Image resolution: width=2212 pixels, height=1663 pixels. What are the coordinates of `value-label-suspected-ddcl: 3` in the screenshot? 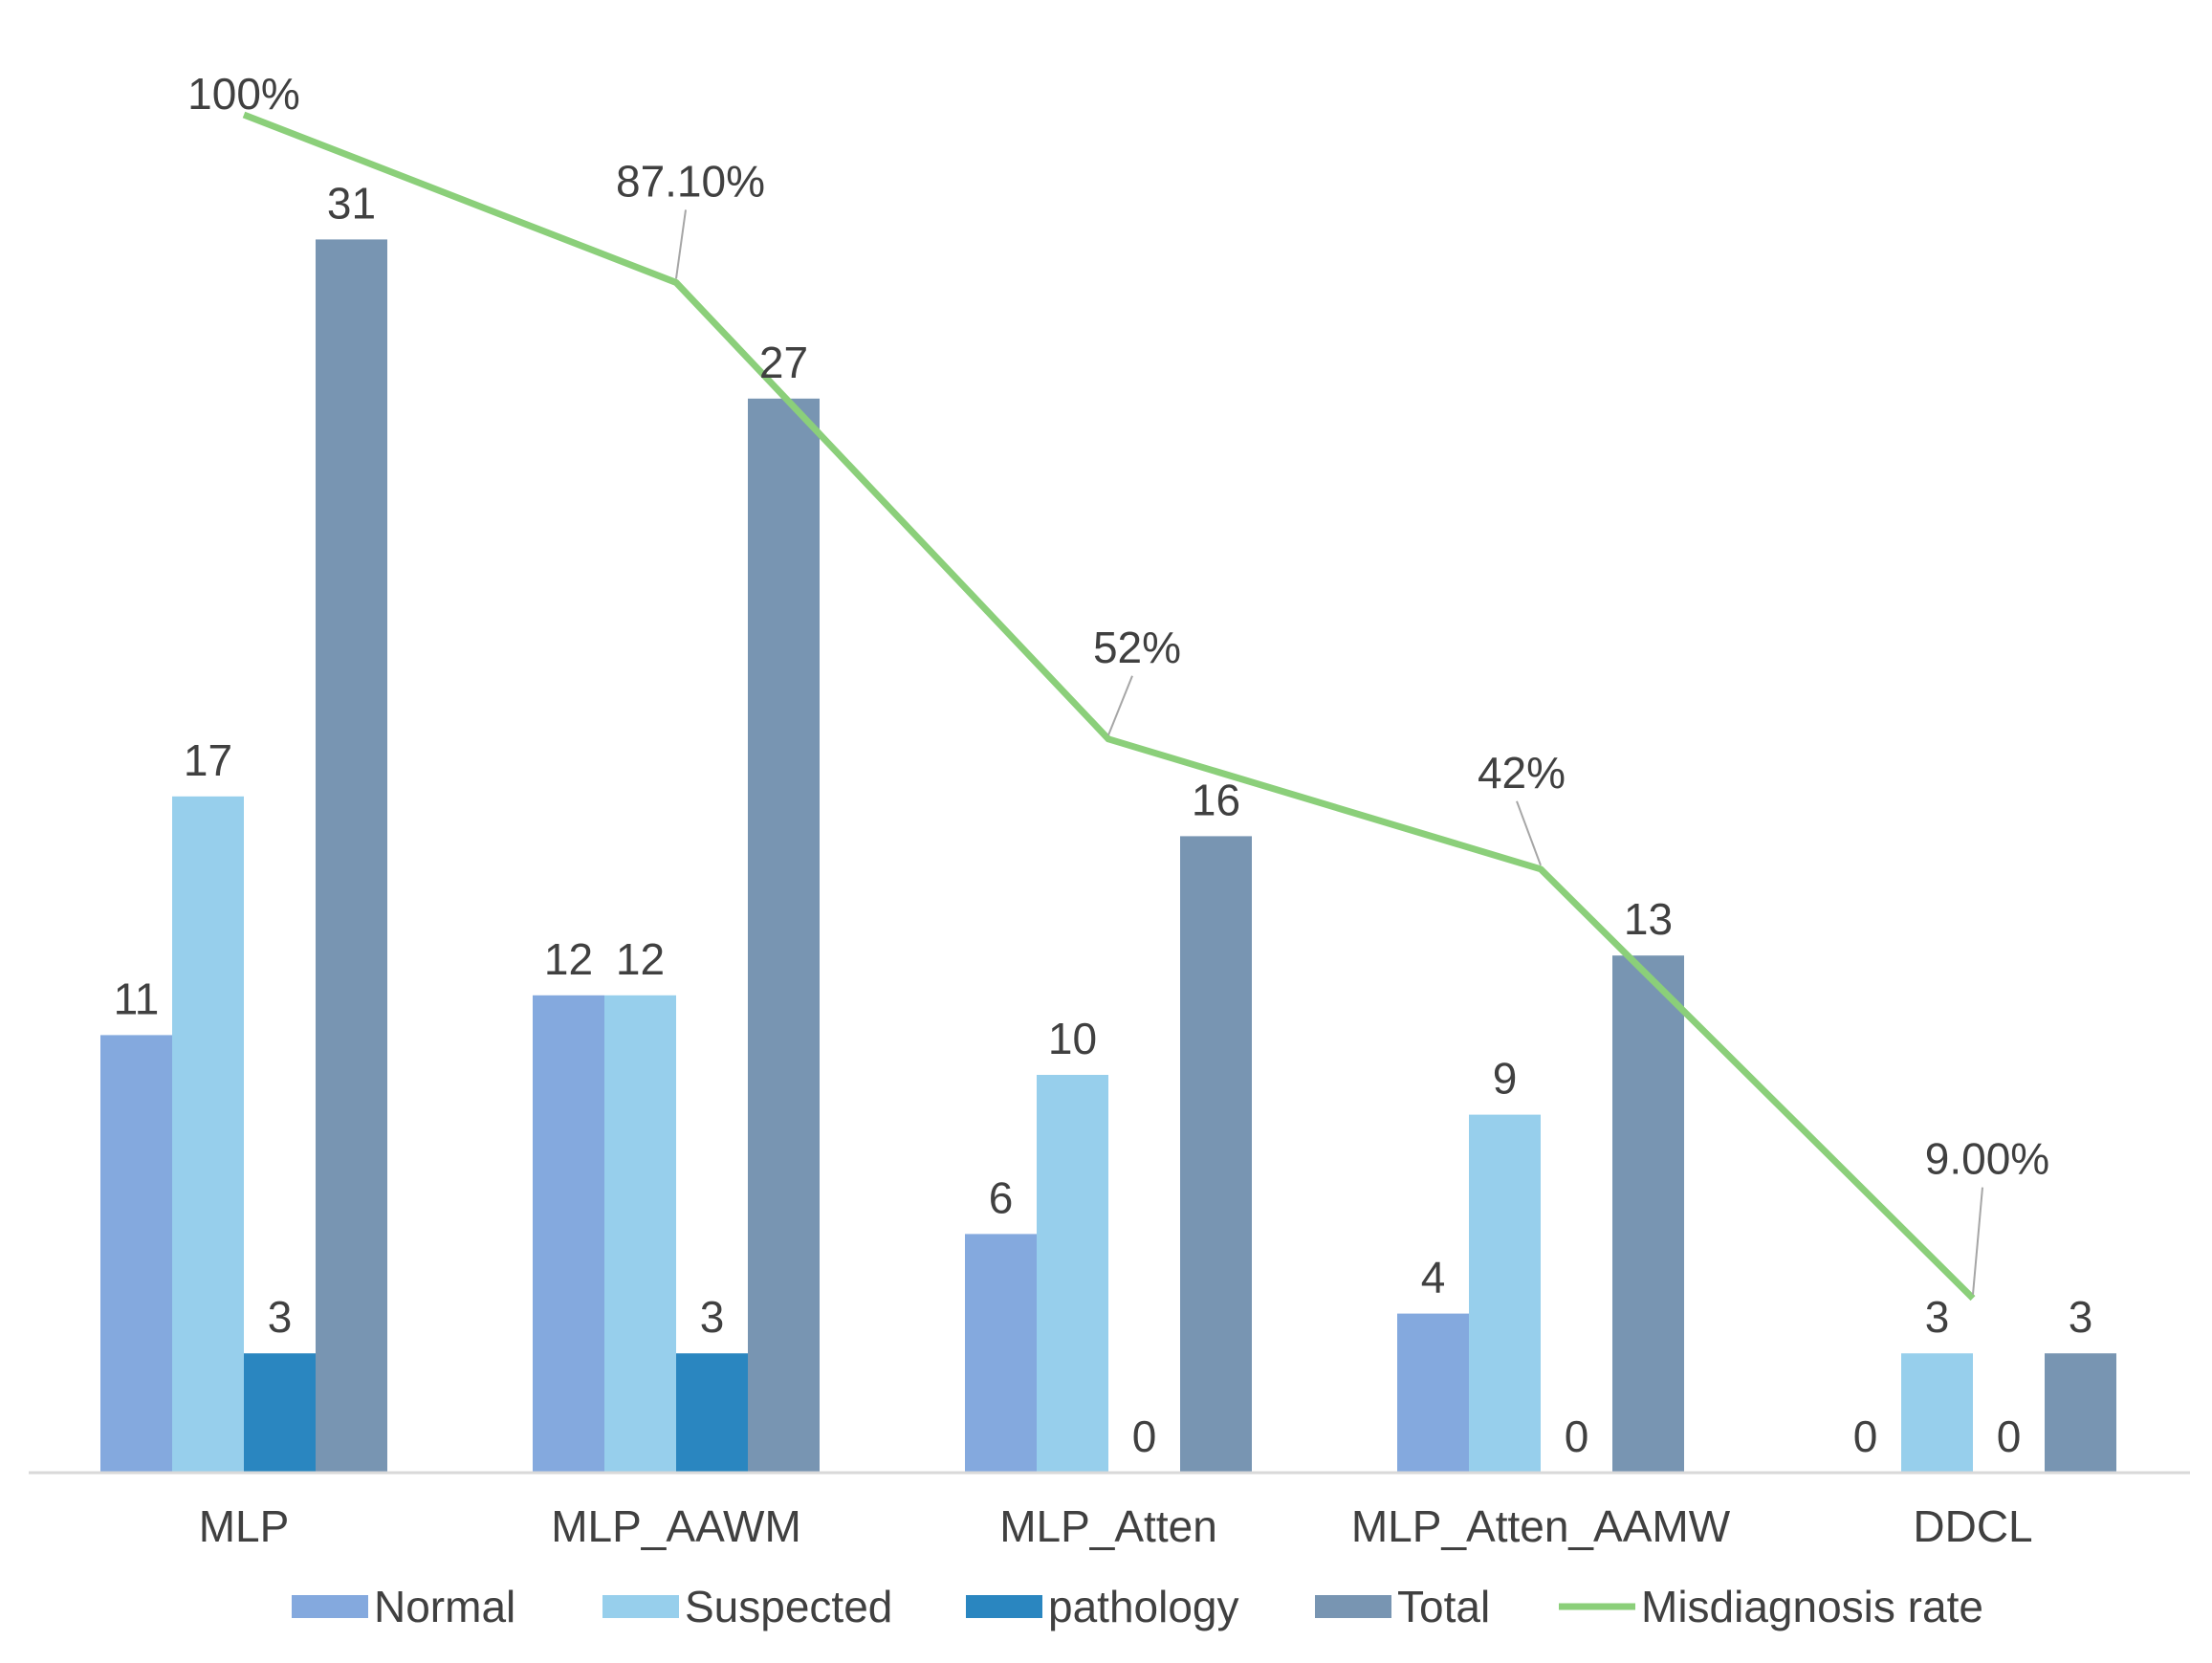 It's located at (1938, 1317).